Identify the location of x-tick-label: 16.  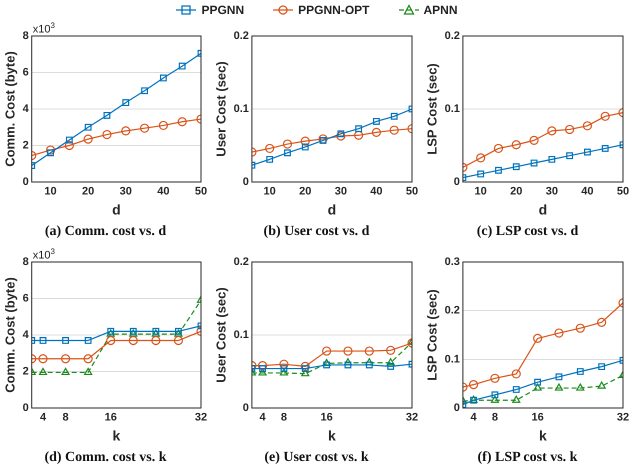
(326, 418).